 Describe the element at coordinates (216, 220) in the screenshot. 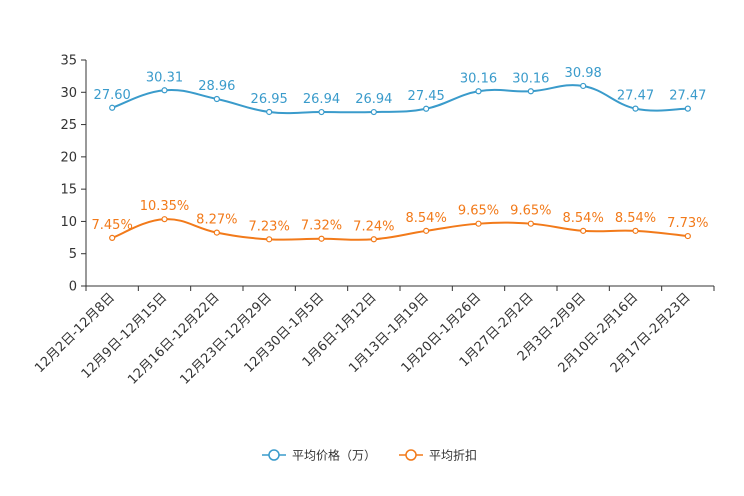

I see `data-label: 8.27%` at that location.